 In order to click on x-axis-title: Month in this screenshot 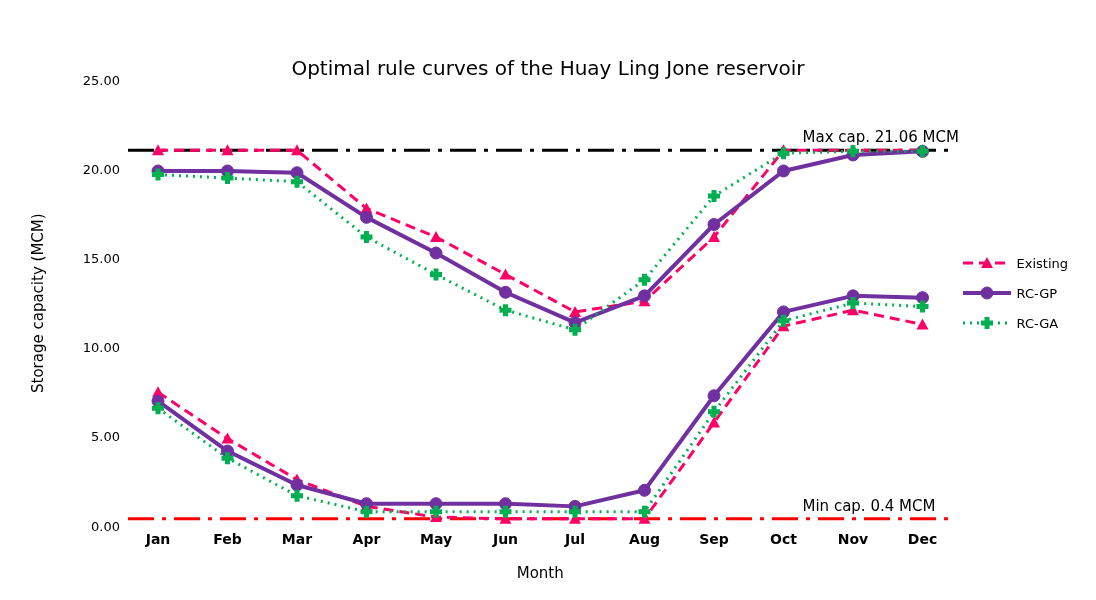, I will do `click(540, 573)`.